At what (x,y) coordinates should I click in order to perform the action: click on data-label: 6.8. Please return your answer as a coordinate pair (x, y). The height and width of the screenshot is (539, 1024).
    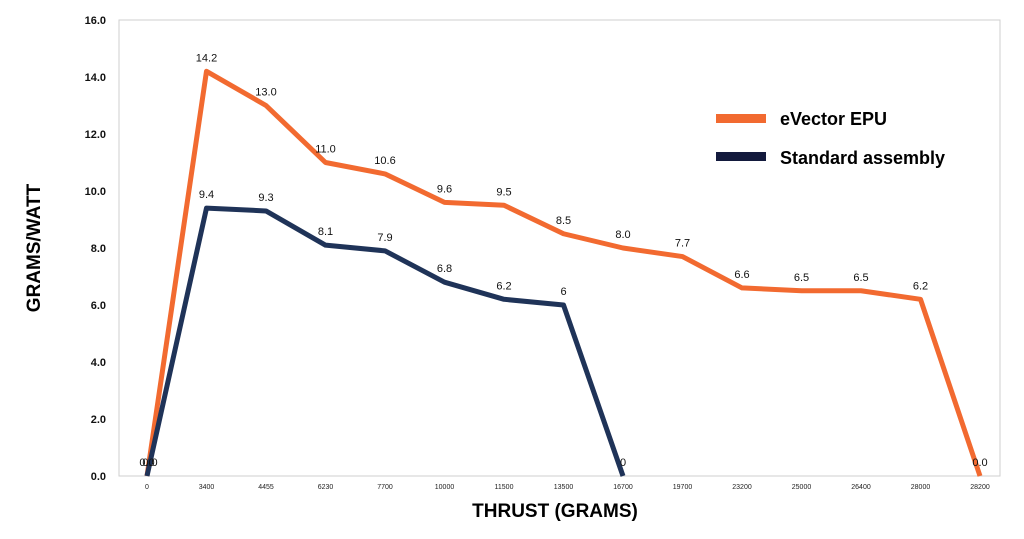
    Looking at the image, I should click on (444, 269).